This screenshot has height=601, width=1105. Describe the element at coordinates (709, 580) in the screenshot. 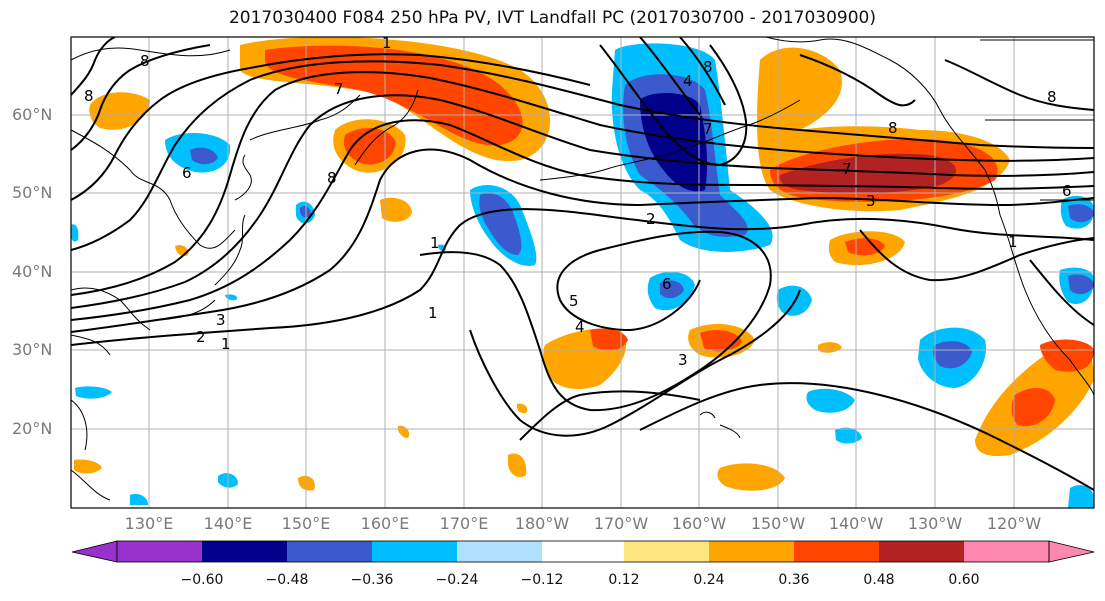

I see `colorbar-tick-label: 0.24` at that location.